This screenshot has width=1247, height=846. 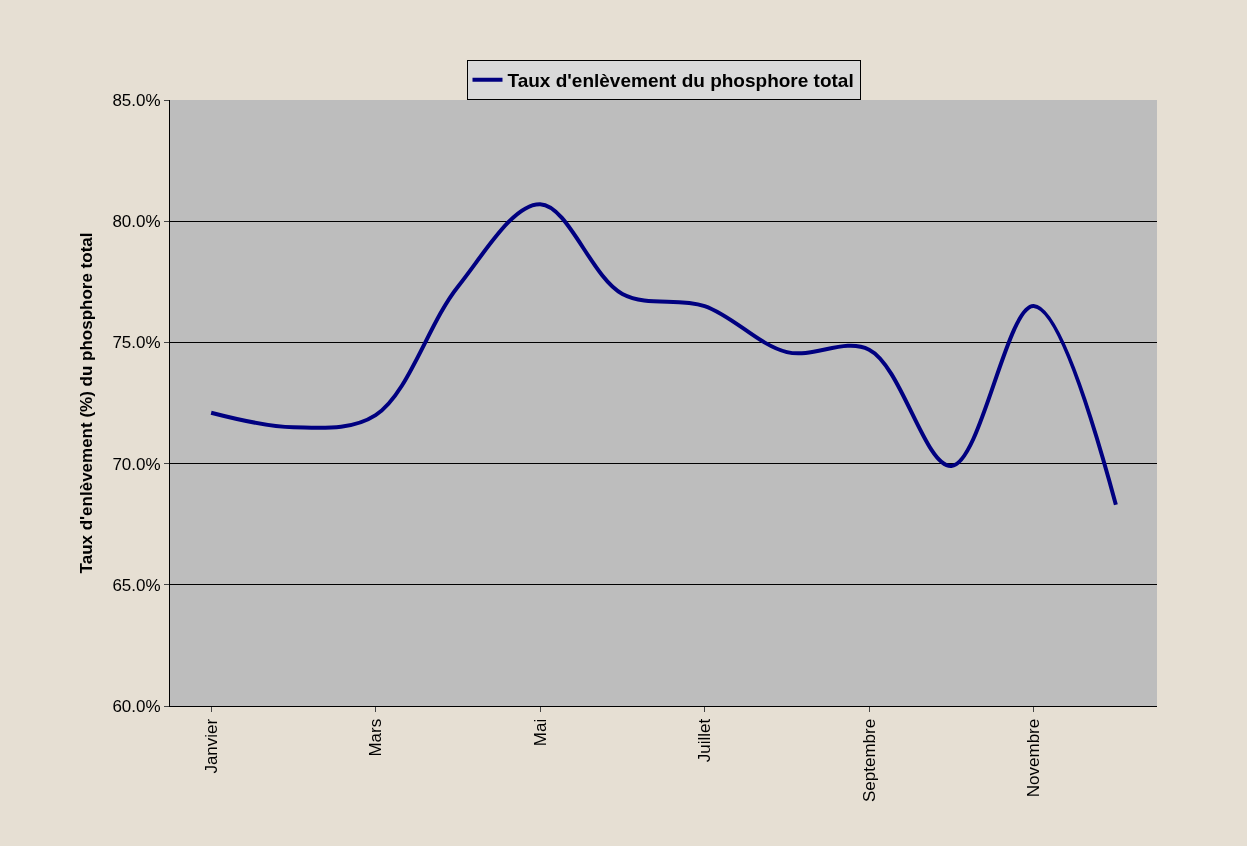 I want to click on x-tick-label: Mars, so click(x=376, y=737).